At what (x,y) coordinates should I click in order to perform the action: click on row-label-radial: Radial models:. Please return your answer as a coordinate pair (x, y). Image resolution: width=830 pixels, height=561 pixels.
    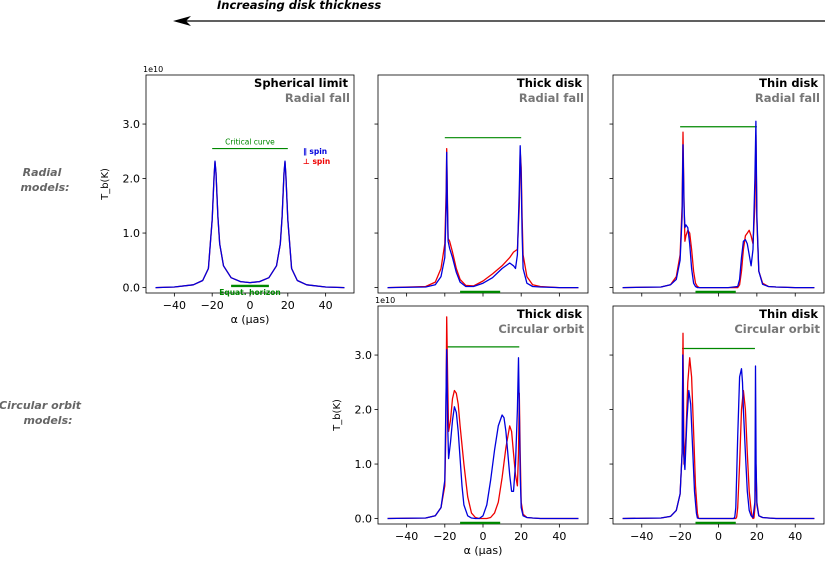
    Looking at the image, I should click on (44, 180).